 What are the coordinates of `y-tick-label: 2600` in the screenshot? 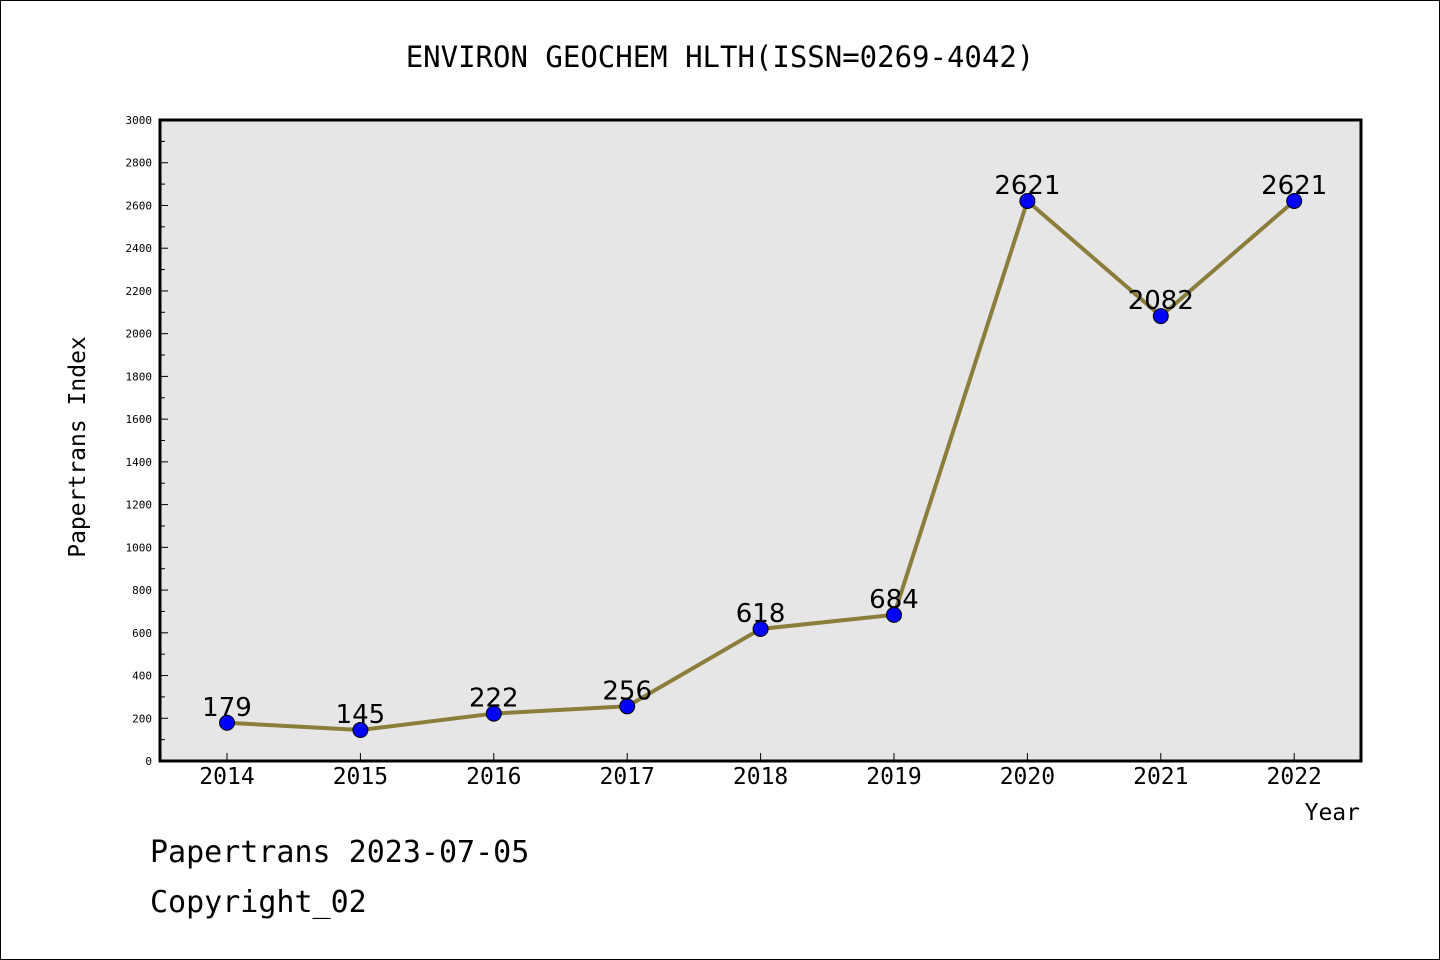 It's located at (139, 205).